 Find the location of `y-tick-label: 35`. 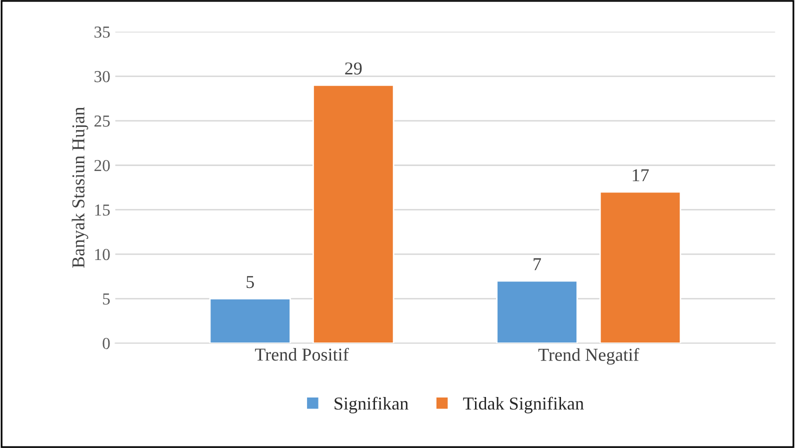

y-tick-label: 35 is located at coordinates (102, 32).